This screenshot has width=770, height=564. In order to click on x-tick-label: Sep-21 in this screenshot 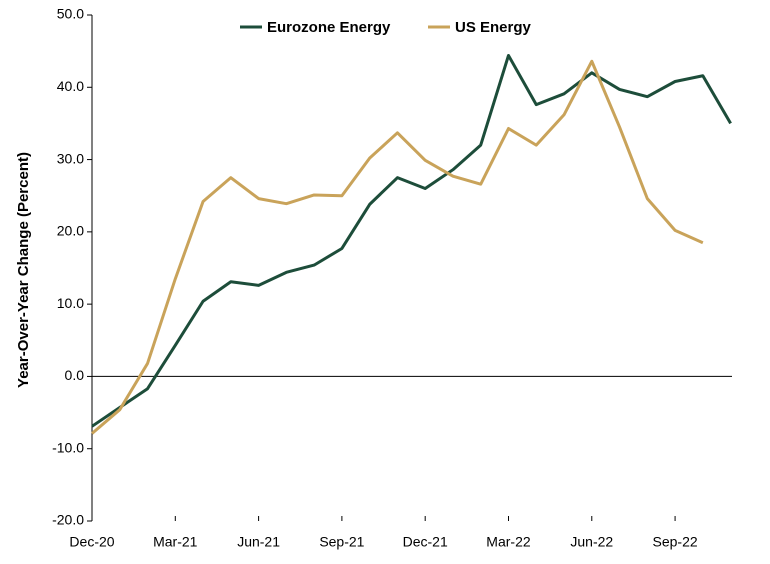, I will do `click(341, 542)`.